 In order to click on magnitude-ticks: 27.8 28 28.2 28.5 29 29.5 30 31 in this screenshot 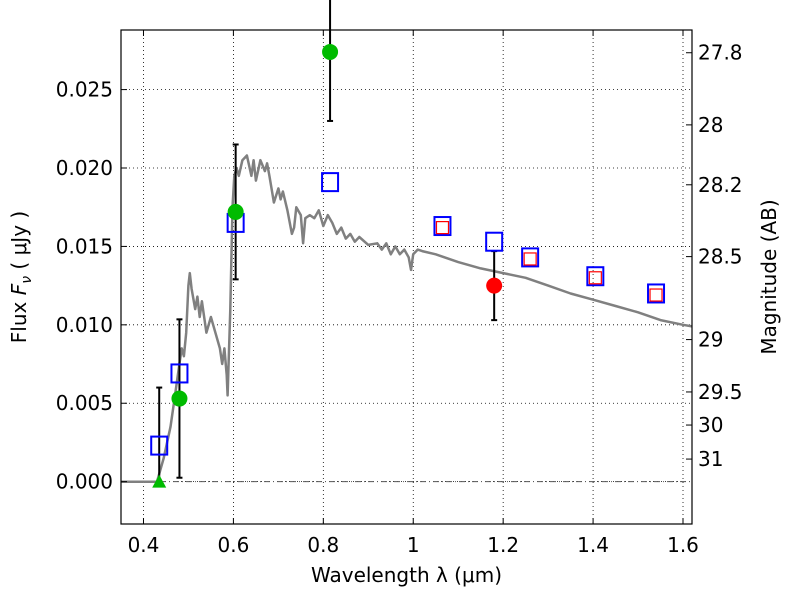, I will do `click(714, 256)`.